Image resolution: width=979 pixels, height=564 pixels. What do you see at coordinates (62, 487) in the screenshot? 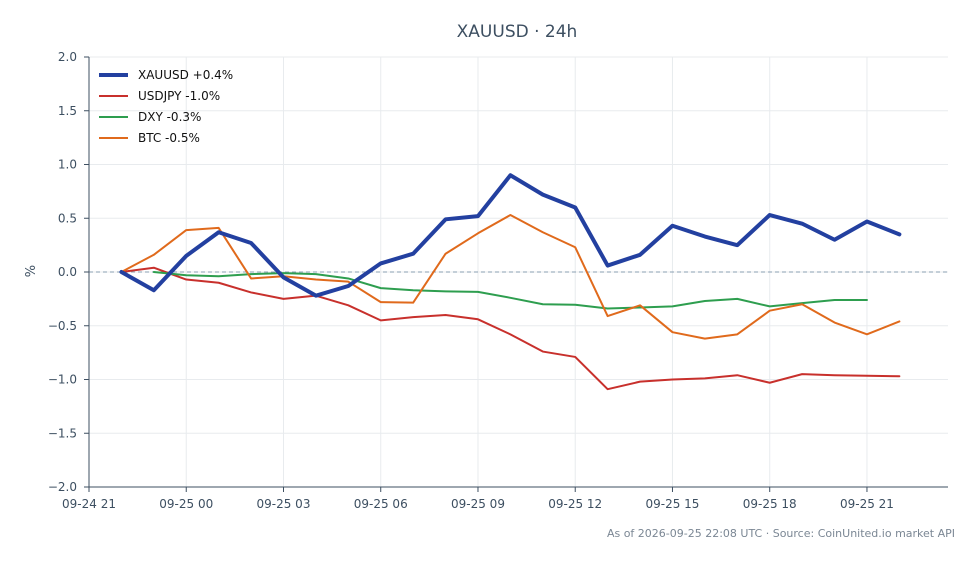
I see `y-tick-label: −2.0` at bounding box center [62, 487].